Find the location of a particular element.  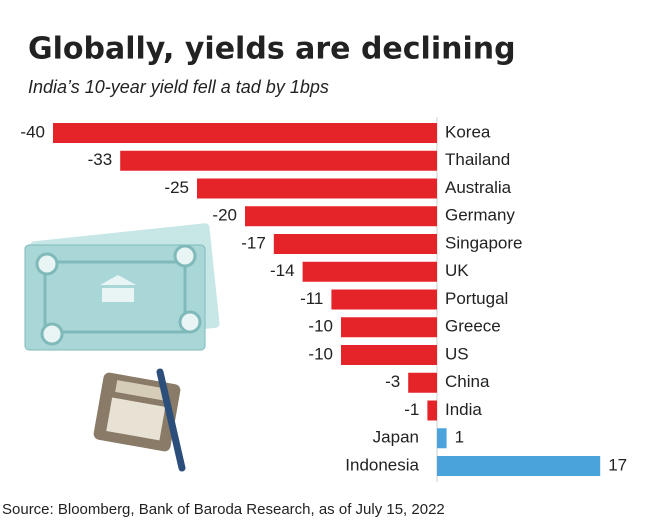

bank-icon is located at coordinates (118, 288).